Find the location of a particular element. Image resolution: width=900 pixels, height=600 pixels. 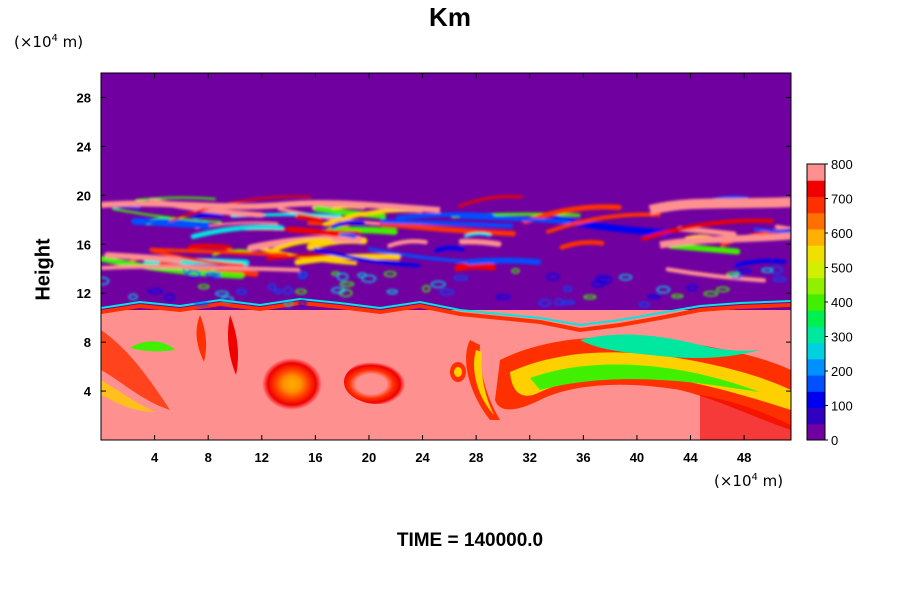

y-tick-label: 28 is located at coordinates (84, 97).